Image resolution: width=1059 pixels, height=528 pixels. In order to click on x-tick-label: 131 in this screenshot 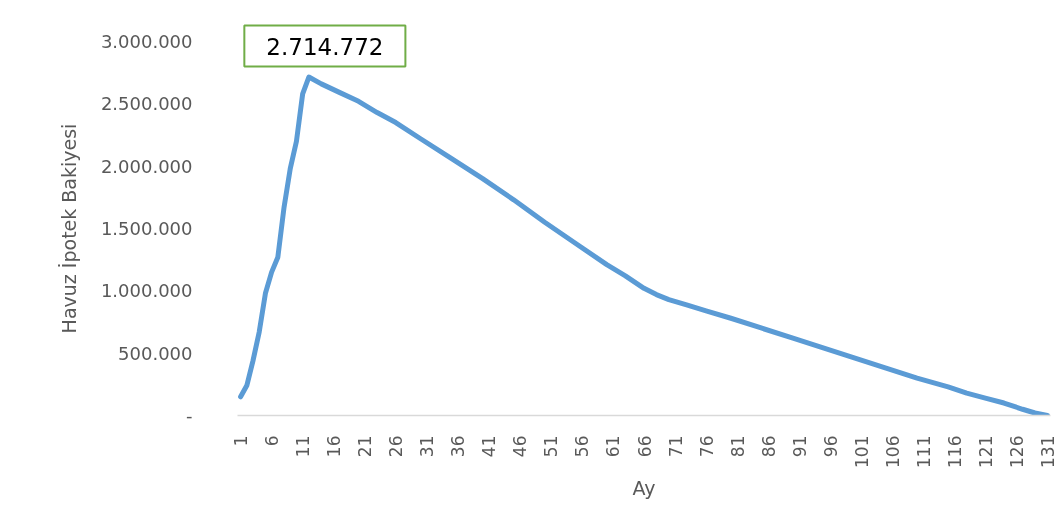, I will do `click(1047, 451)`.